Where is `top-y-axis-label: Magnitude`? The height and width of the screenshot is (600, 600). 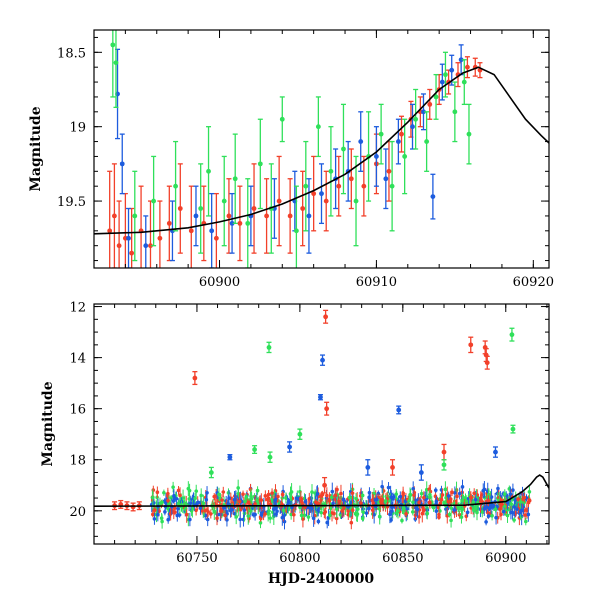 top-y-axis-label: Magnitude is located at coordinates (36, 148).